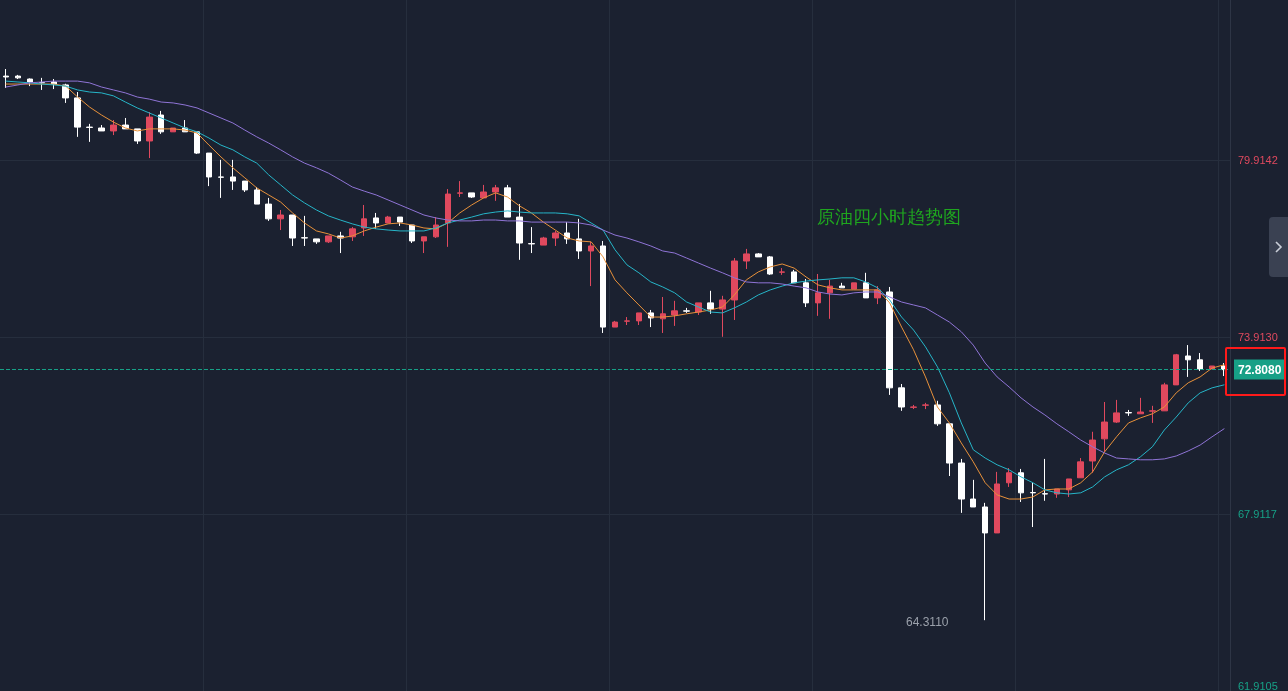  I want to click on y-tick-label: 79.9142, so click(1258, 160).